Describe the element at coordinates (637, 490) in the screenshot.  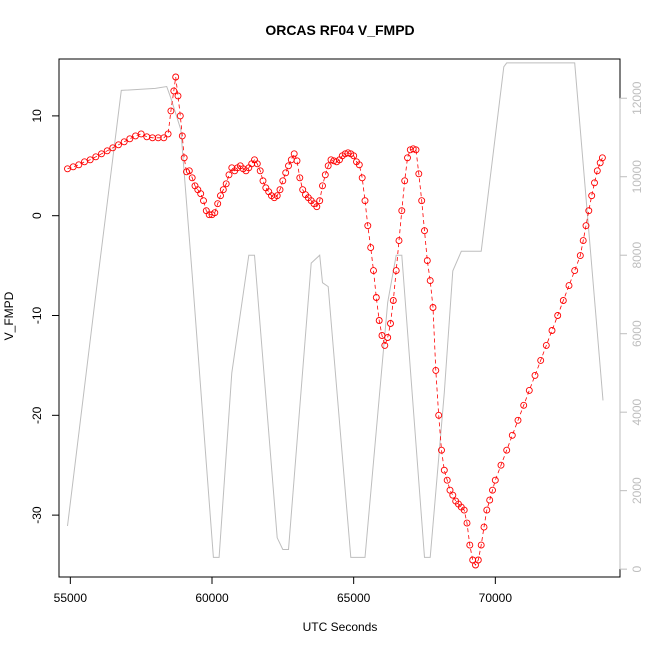
I see `y2-tick-label: 2000` at that location.